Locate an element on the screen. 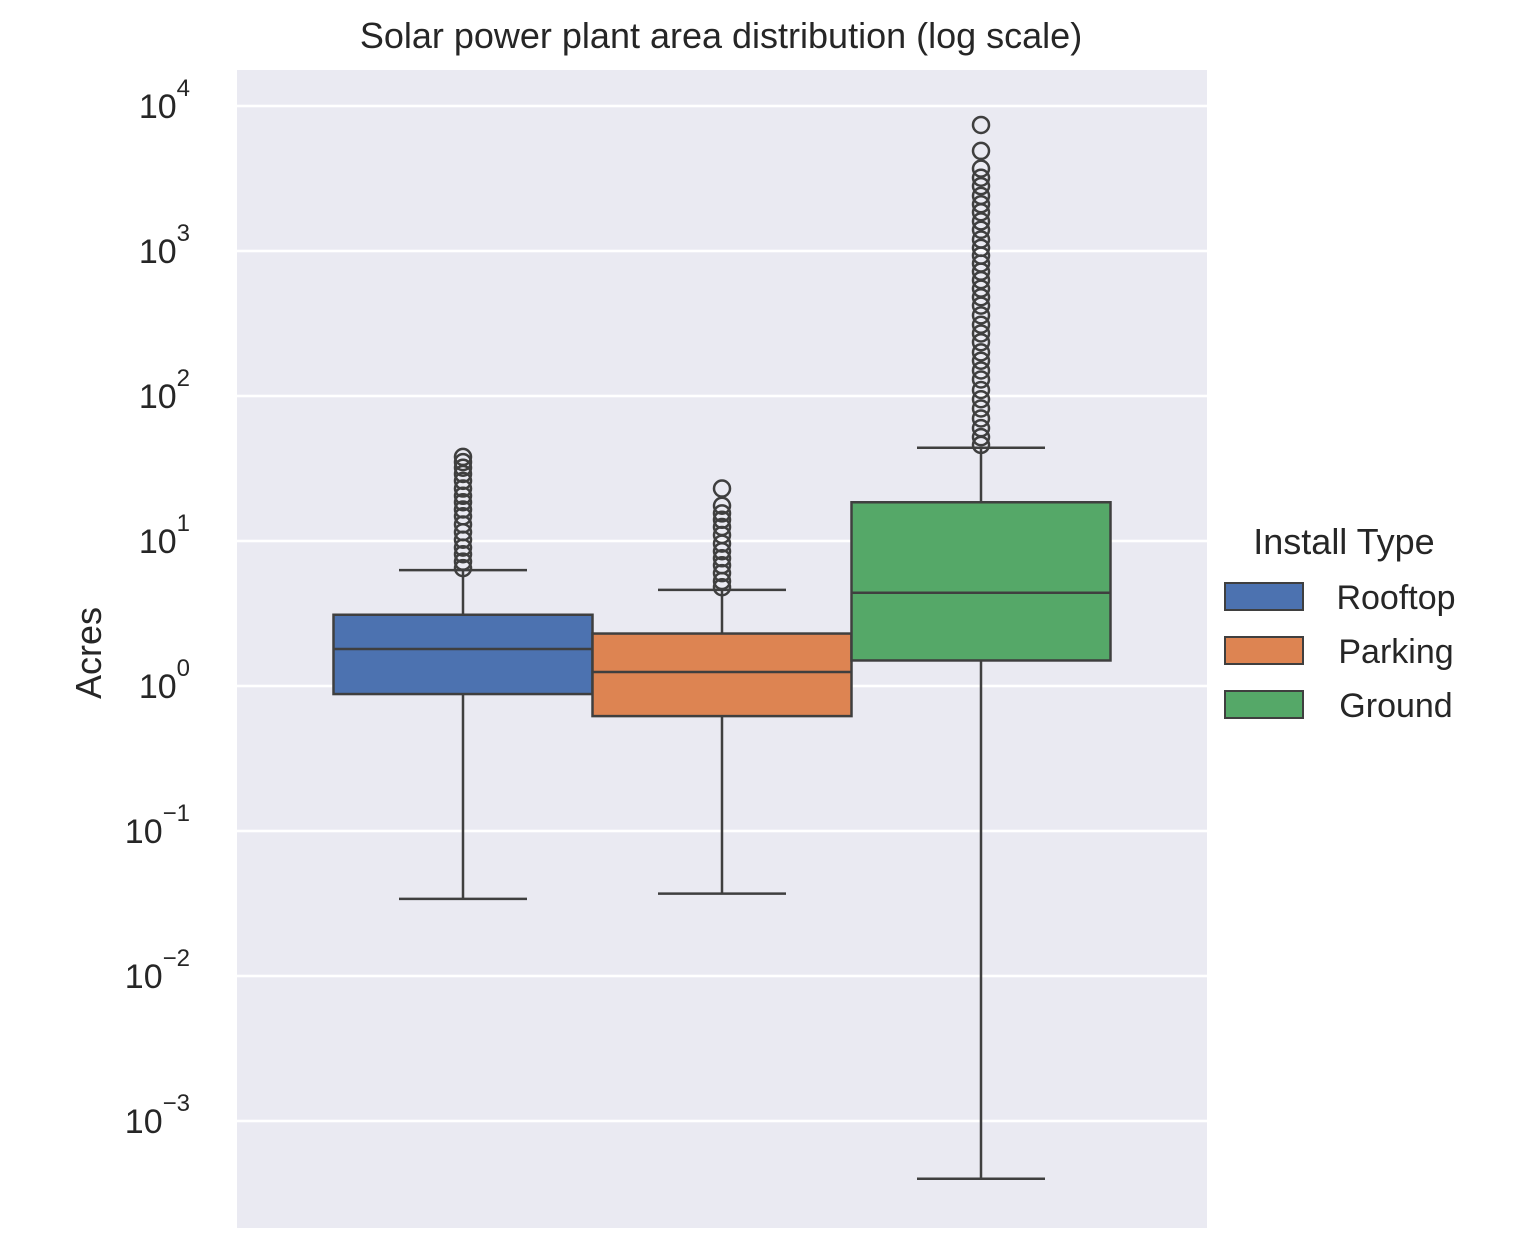 Image resolution: width=1521 pixels, height=1256 pixels. y-tick-label: 10⁻¹ is located at coordinates (157, 825).